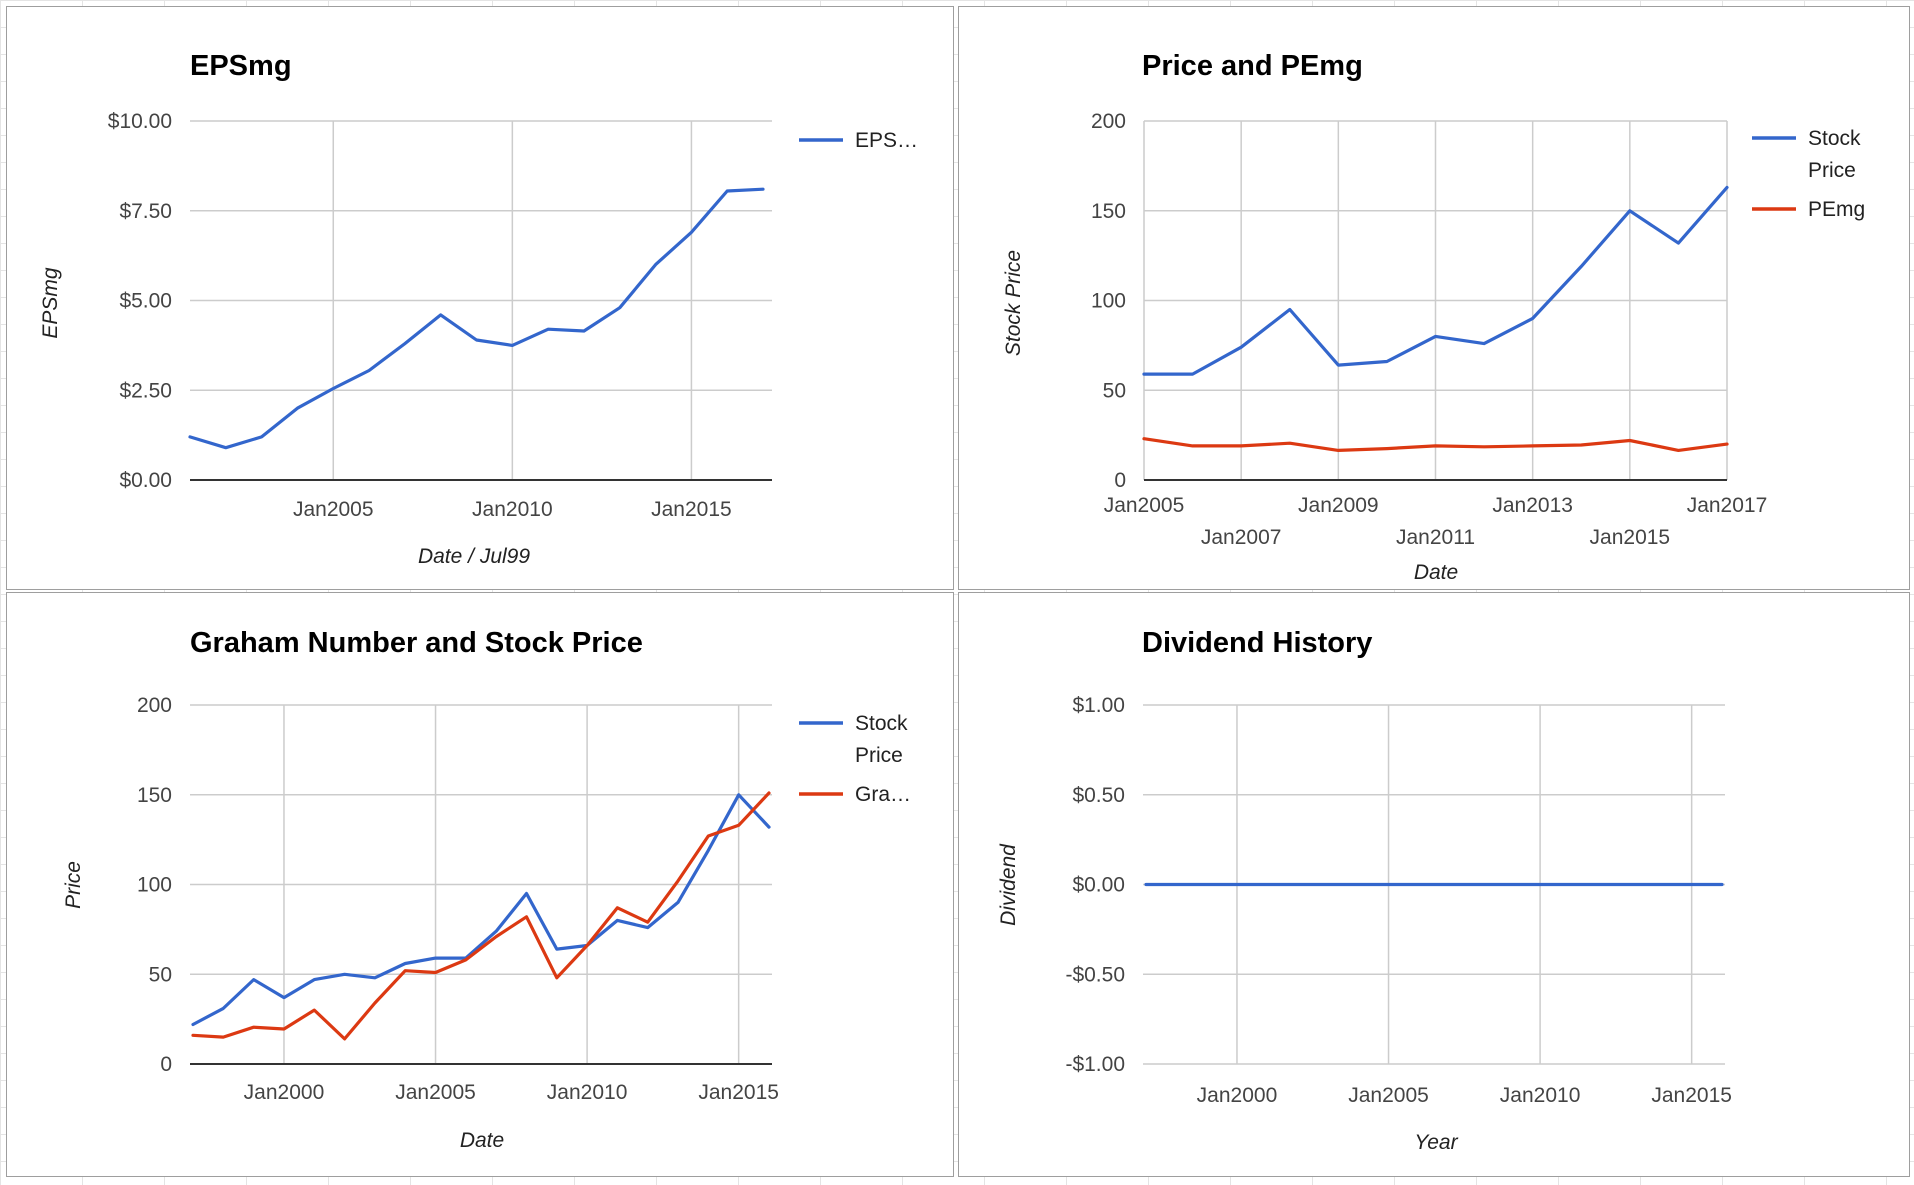 The height and width of the screenshot is (1185, 1914). Describe the element at coordinates (140, 121) in the screenshot. I see `y-tick-label: $10.00` at that location.